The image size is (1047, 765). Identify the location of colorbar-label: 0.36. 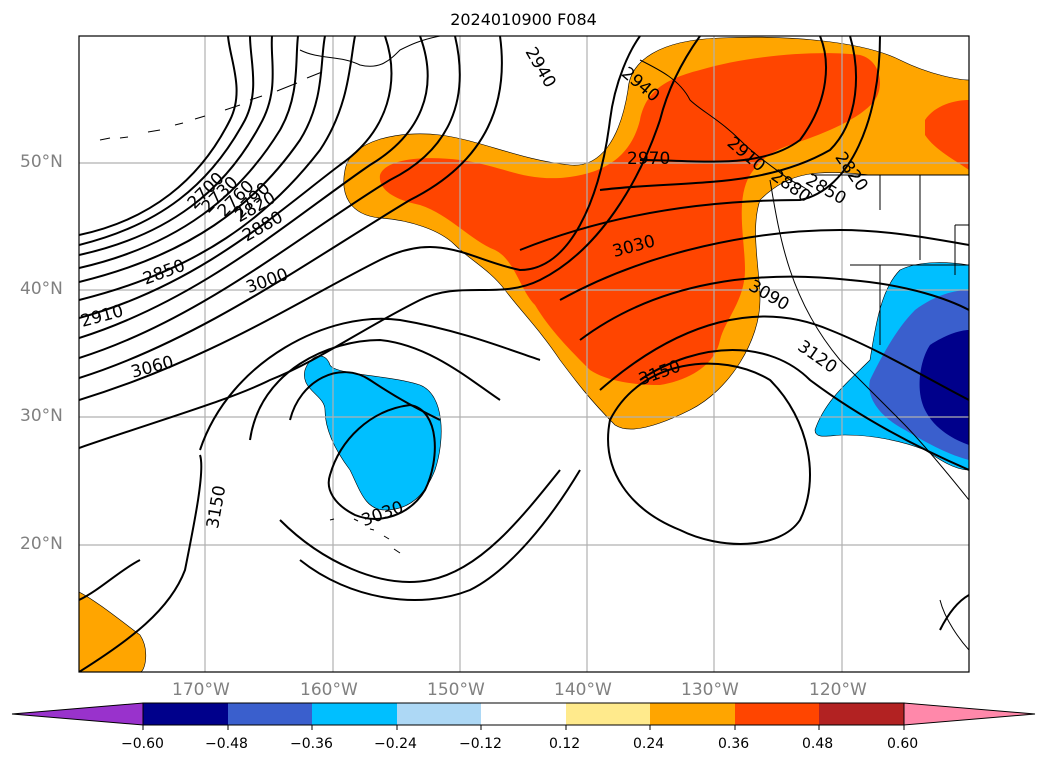
(734, 744).